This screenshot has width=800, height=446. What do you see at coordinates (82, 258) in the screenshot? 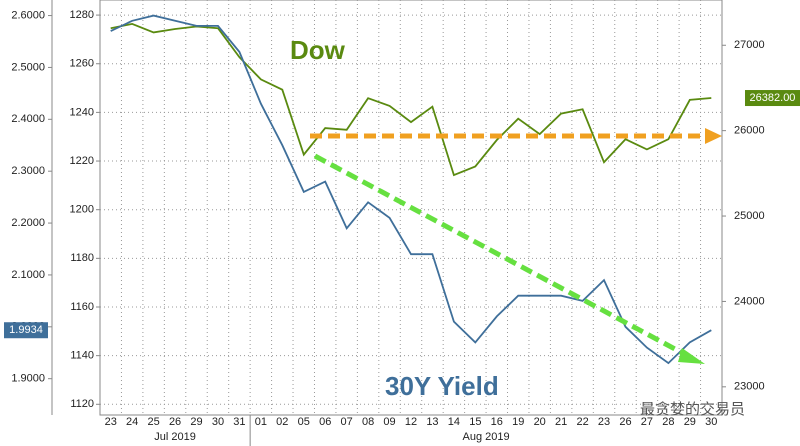
I see `y3-tick-label: 1180` at bounding box center [82, 258].